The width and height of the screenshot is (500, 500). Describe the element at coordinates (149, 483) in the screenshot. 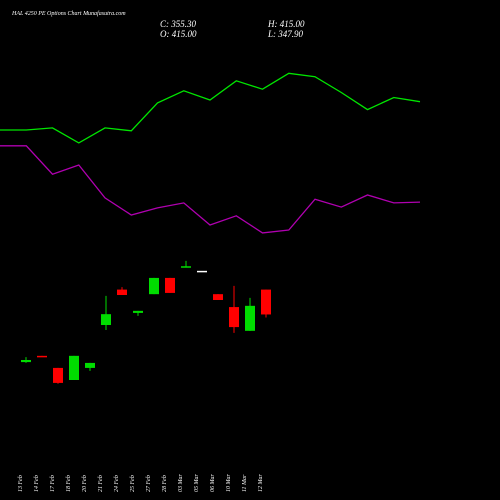

I see `x-tick-label: 27 Feb` at that location.